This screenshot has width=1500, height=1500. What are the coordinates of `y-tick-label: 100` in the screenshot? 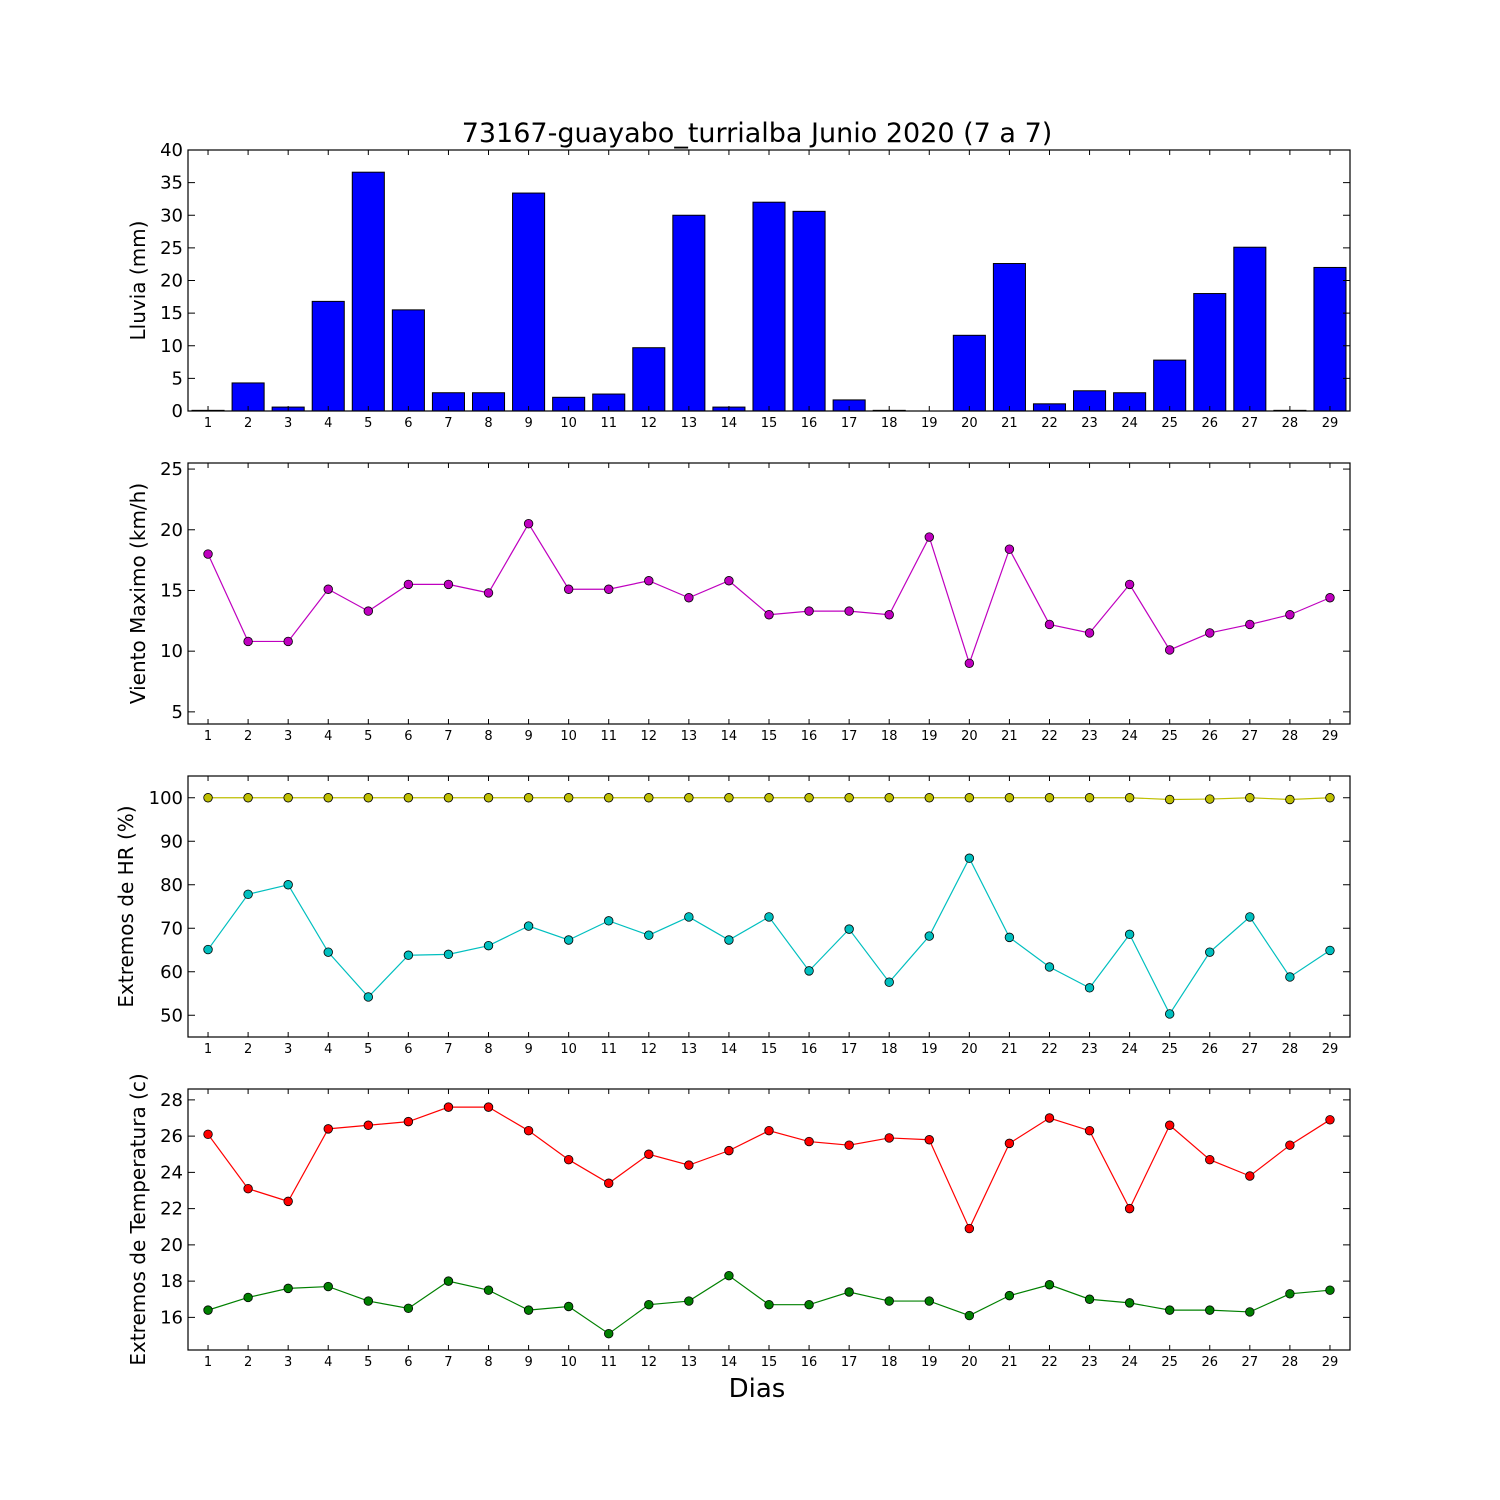 It's located at (166, 798).